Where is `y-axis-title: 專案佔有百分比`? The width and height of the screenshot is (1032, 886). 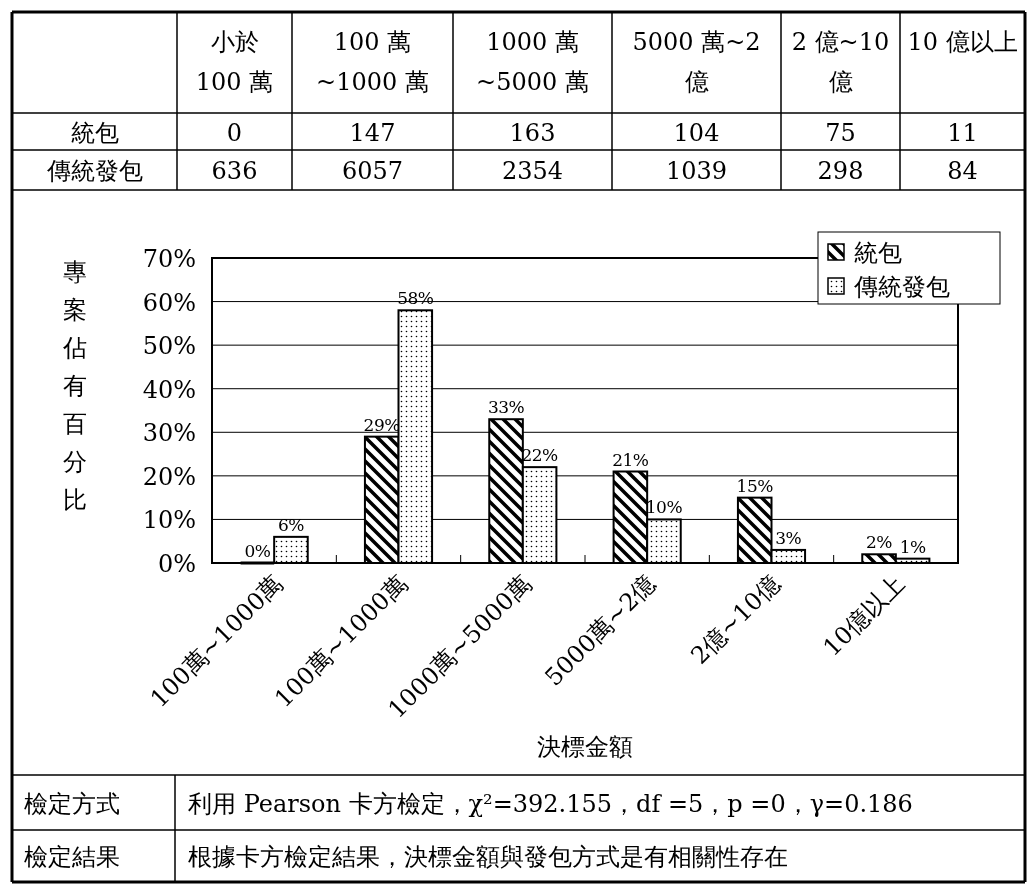 y-axis-title: 專案佔有百分比 is located at coordinates (74, 386).